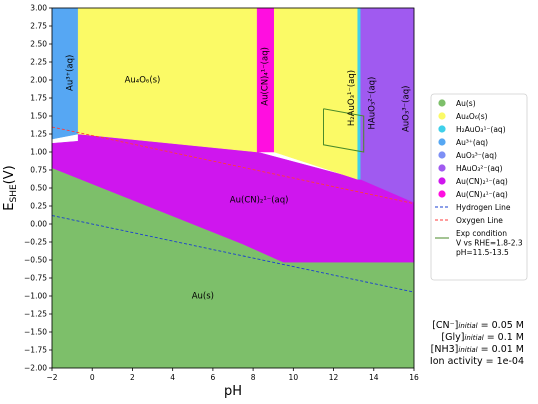 This screenshot has height=404, width=538. I want to click on region-label-7: HAuO₃²⁻(aq), so click(372, 103).